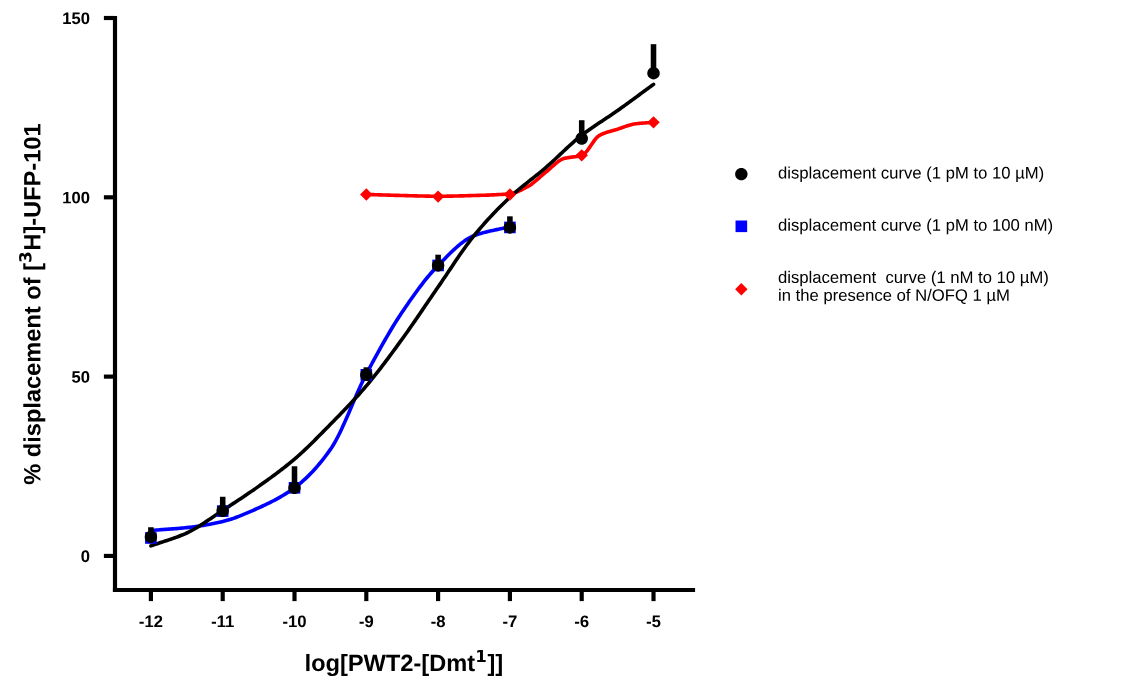 This screenshot has height=687, width=1126. Describe the element at coordinates (911, 174) in the screenshot. I see `legend-label: displacement curve (1 pM to 10 µM)` at that location.